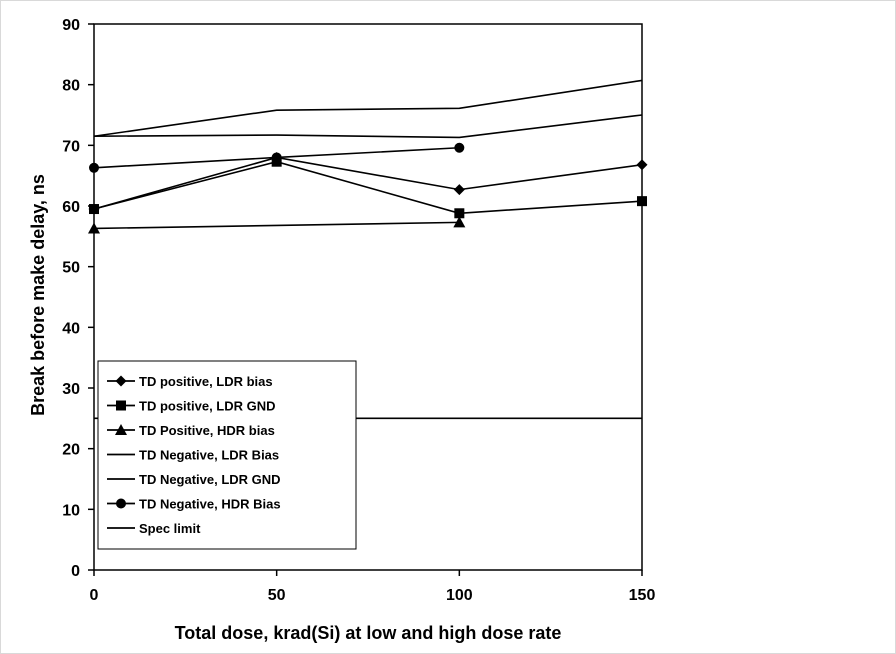  What do you see at coordinates (71, 25) in the screenshot?
I see `y-tick-label: 90` at bounding box center [71, 25].